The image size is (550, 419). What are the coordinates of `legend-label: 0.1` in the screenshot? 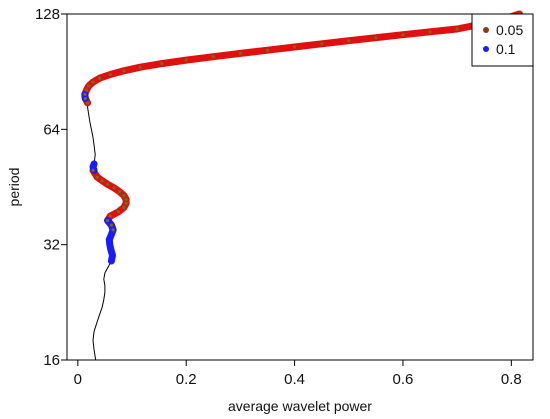 It's located at (506, 49).